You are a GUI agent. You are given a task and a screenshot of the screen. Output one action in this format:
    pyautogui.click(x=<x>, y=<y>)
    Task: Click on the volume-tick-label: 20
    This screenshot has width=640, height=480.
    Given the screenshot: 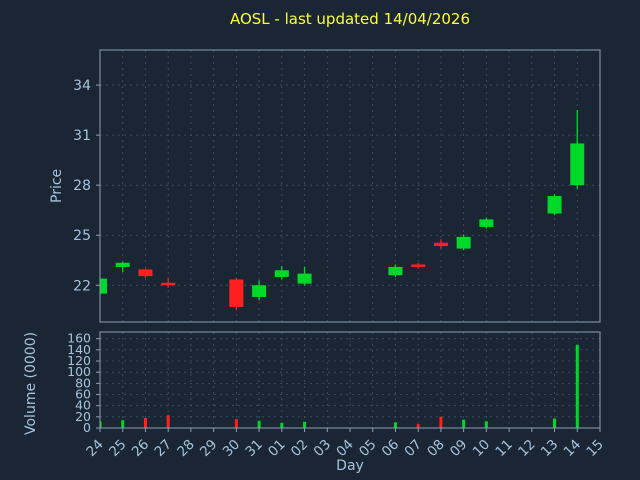 What is the action you would take?
    pyautogui.click(x=83, y=416)
    